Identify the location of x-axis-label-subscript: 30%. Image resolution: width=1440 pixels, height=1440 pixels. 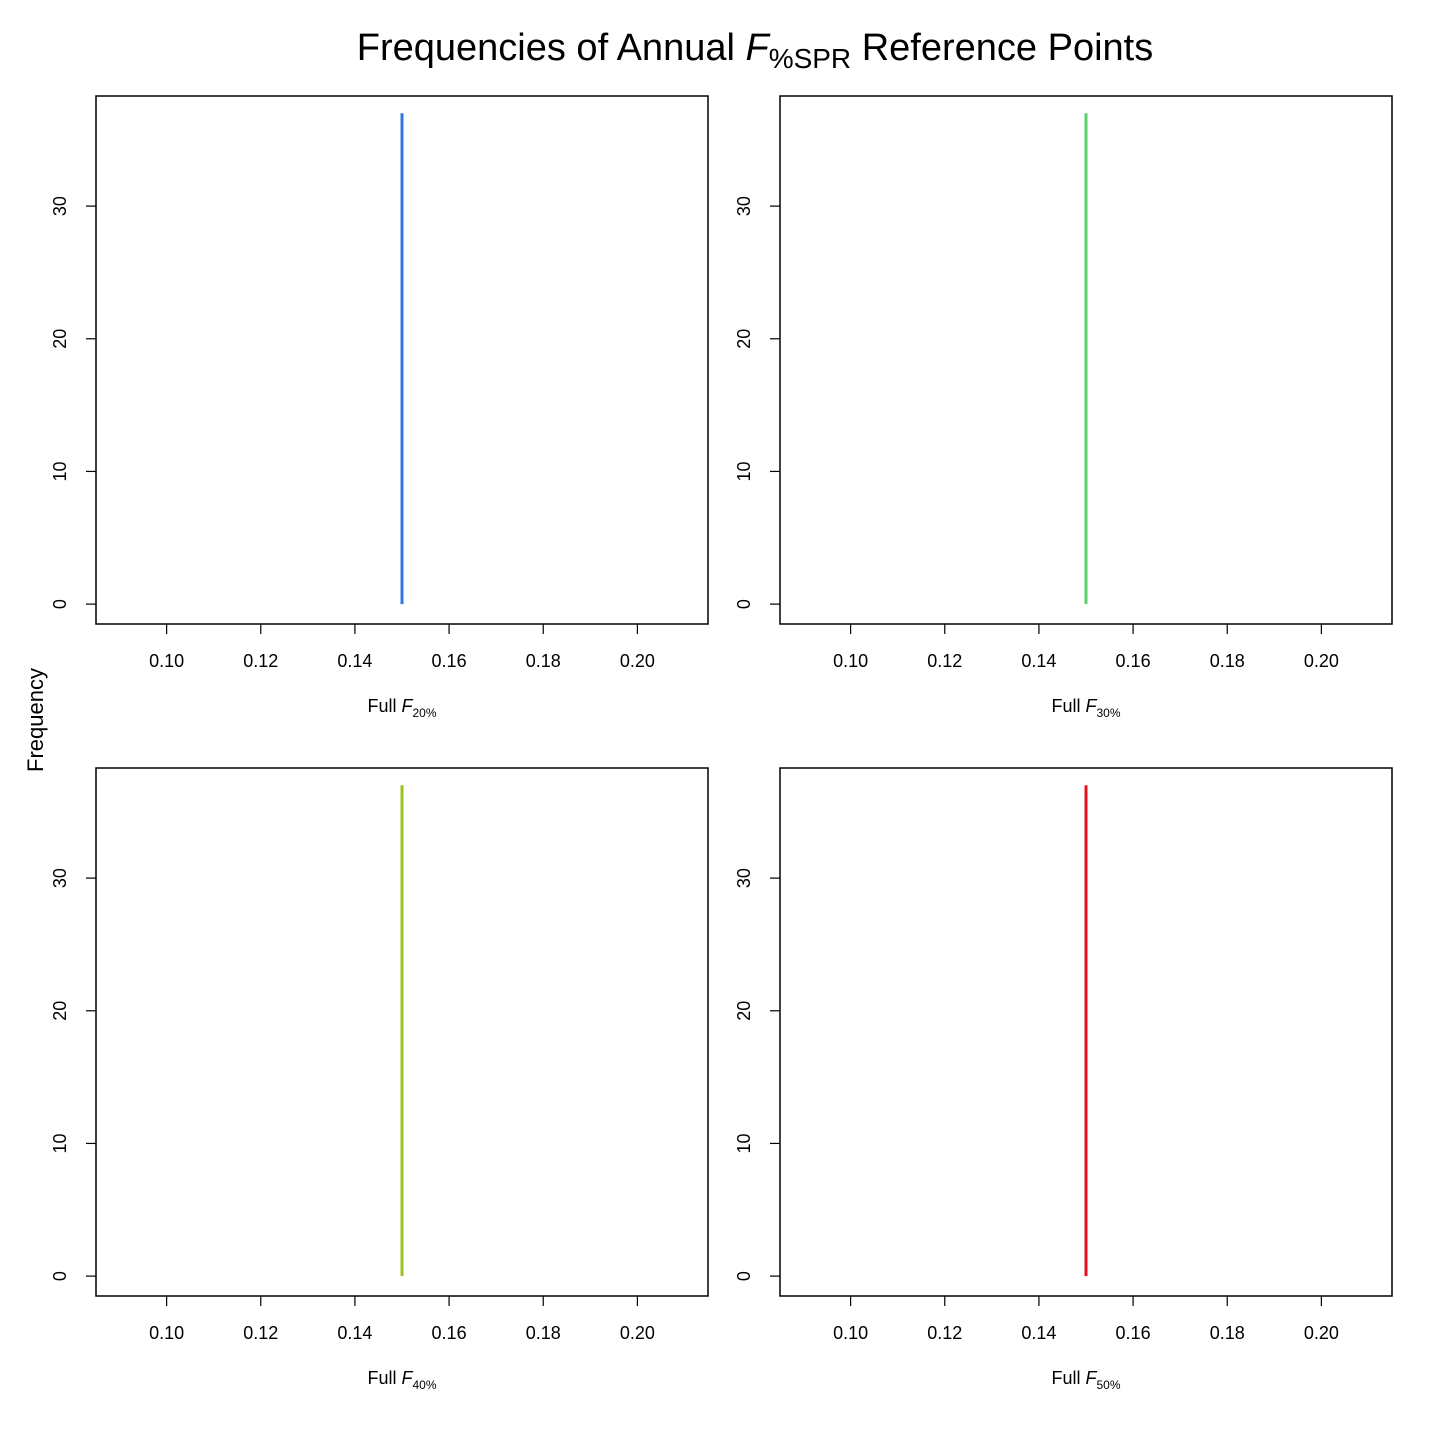
(1108, 713).